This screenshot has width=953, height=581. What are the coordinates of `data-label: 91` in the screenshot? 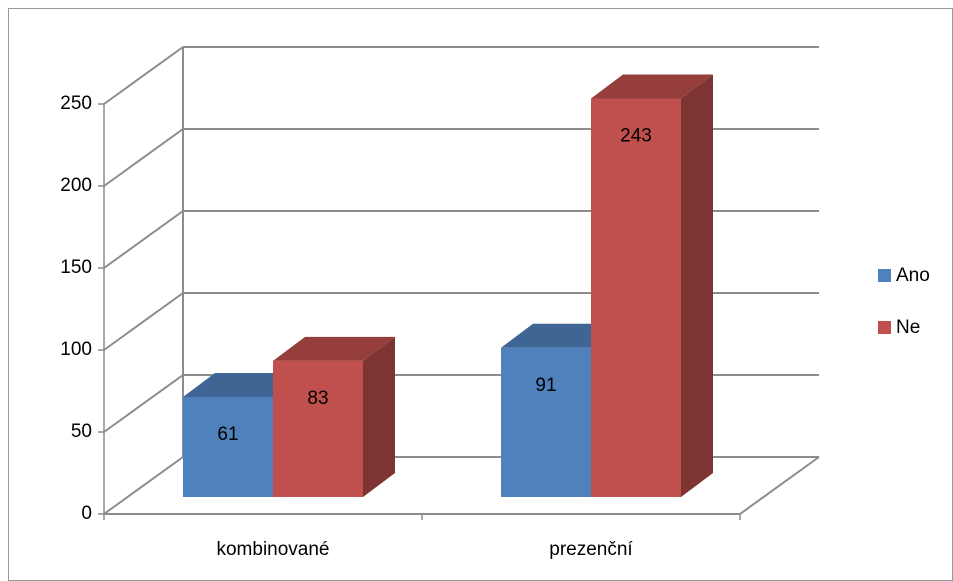 It's located at (545, 385).